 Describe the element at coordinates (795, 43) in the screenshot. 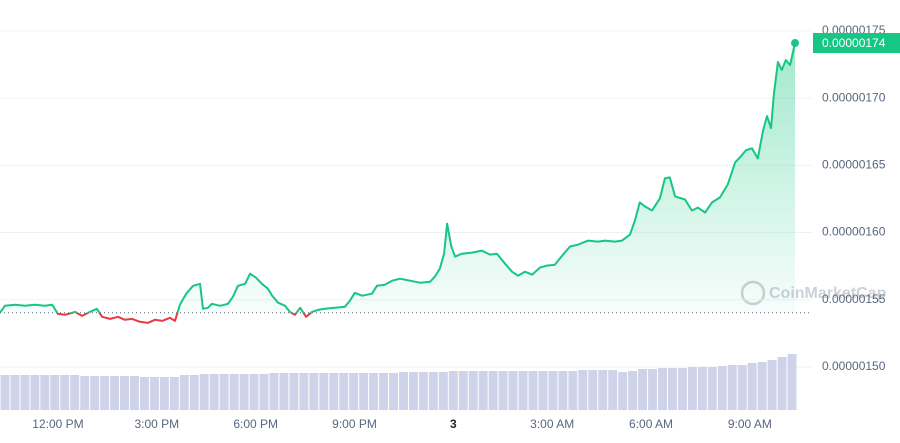

I see `last-point` at that location.